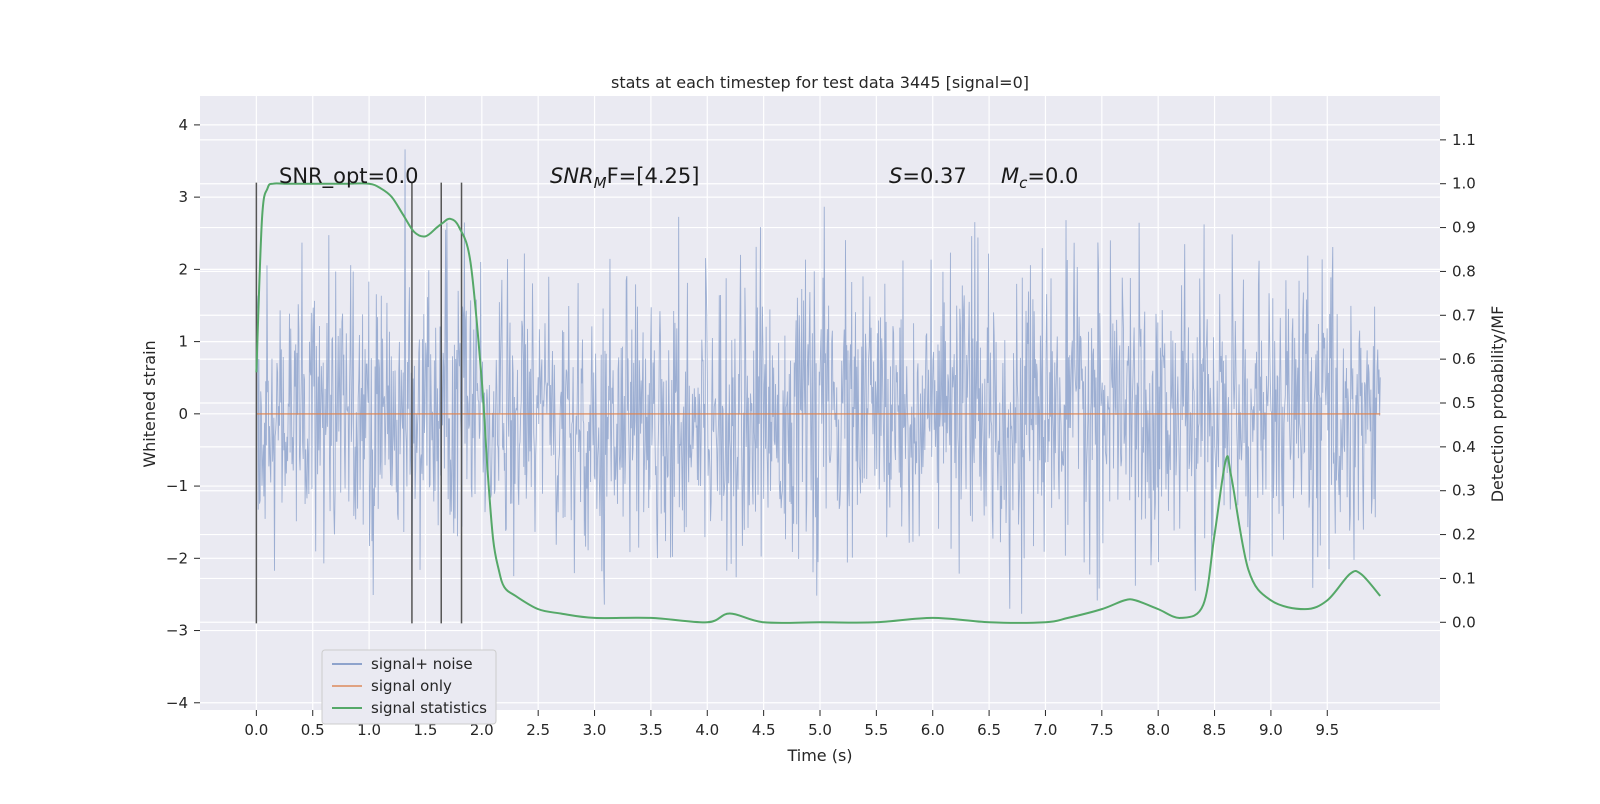 The height and width of the screenshot is (804, 1600). I want to click on annotation-mc-main: M, so click(1010, 176).